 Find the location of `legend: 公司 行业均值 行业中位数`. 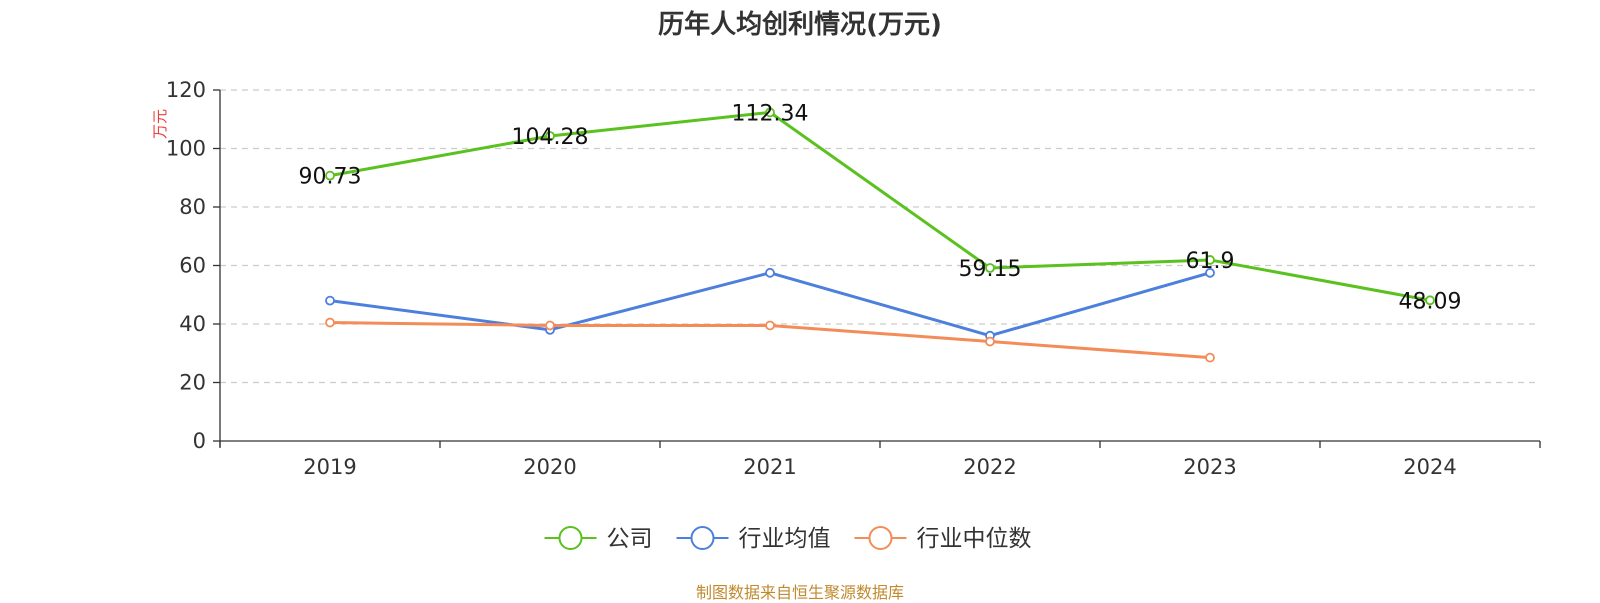

legend: 公司 行业均值 行业中位数 is located at coordinates (788, 539).